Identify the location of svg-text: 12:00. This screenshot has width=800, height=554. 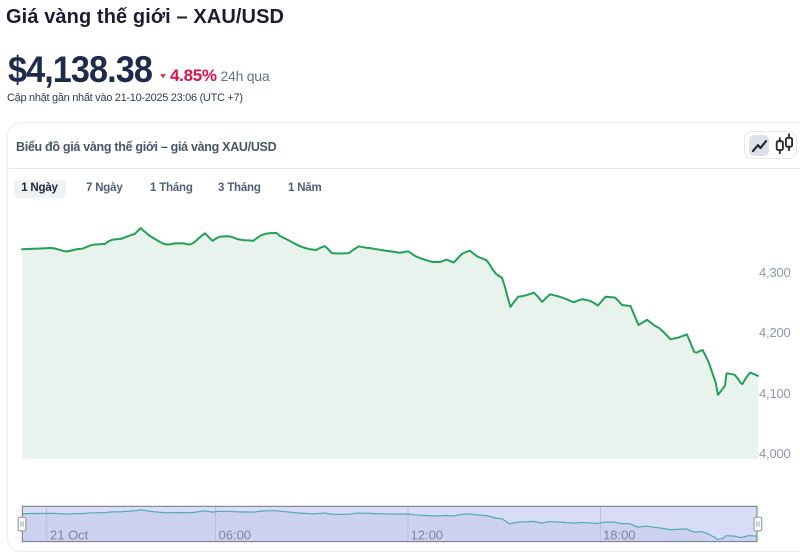
(427, 535).